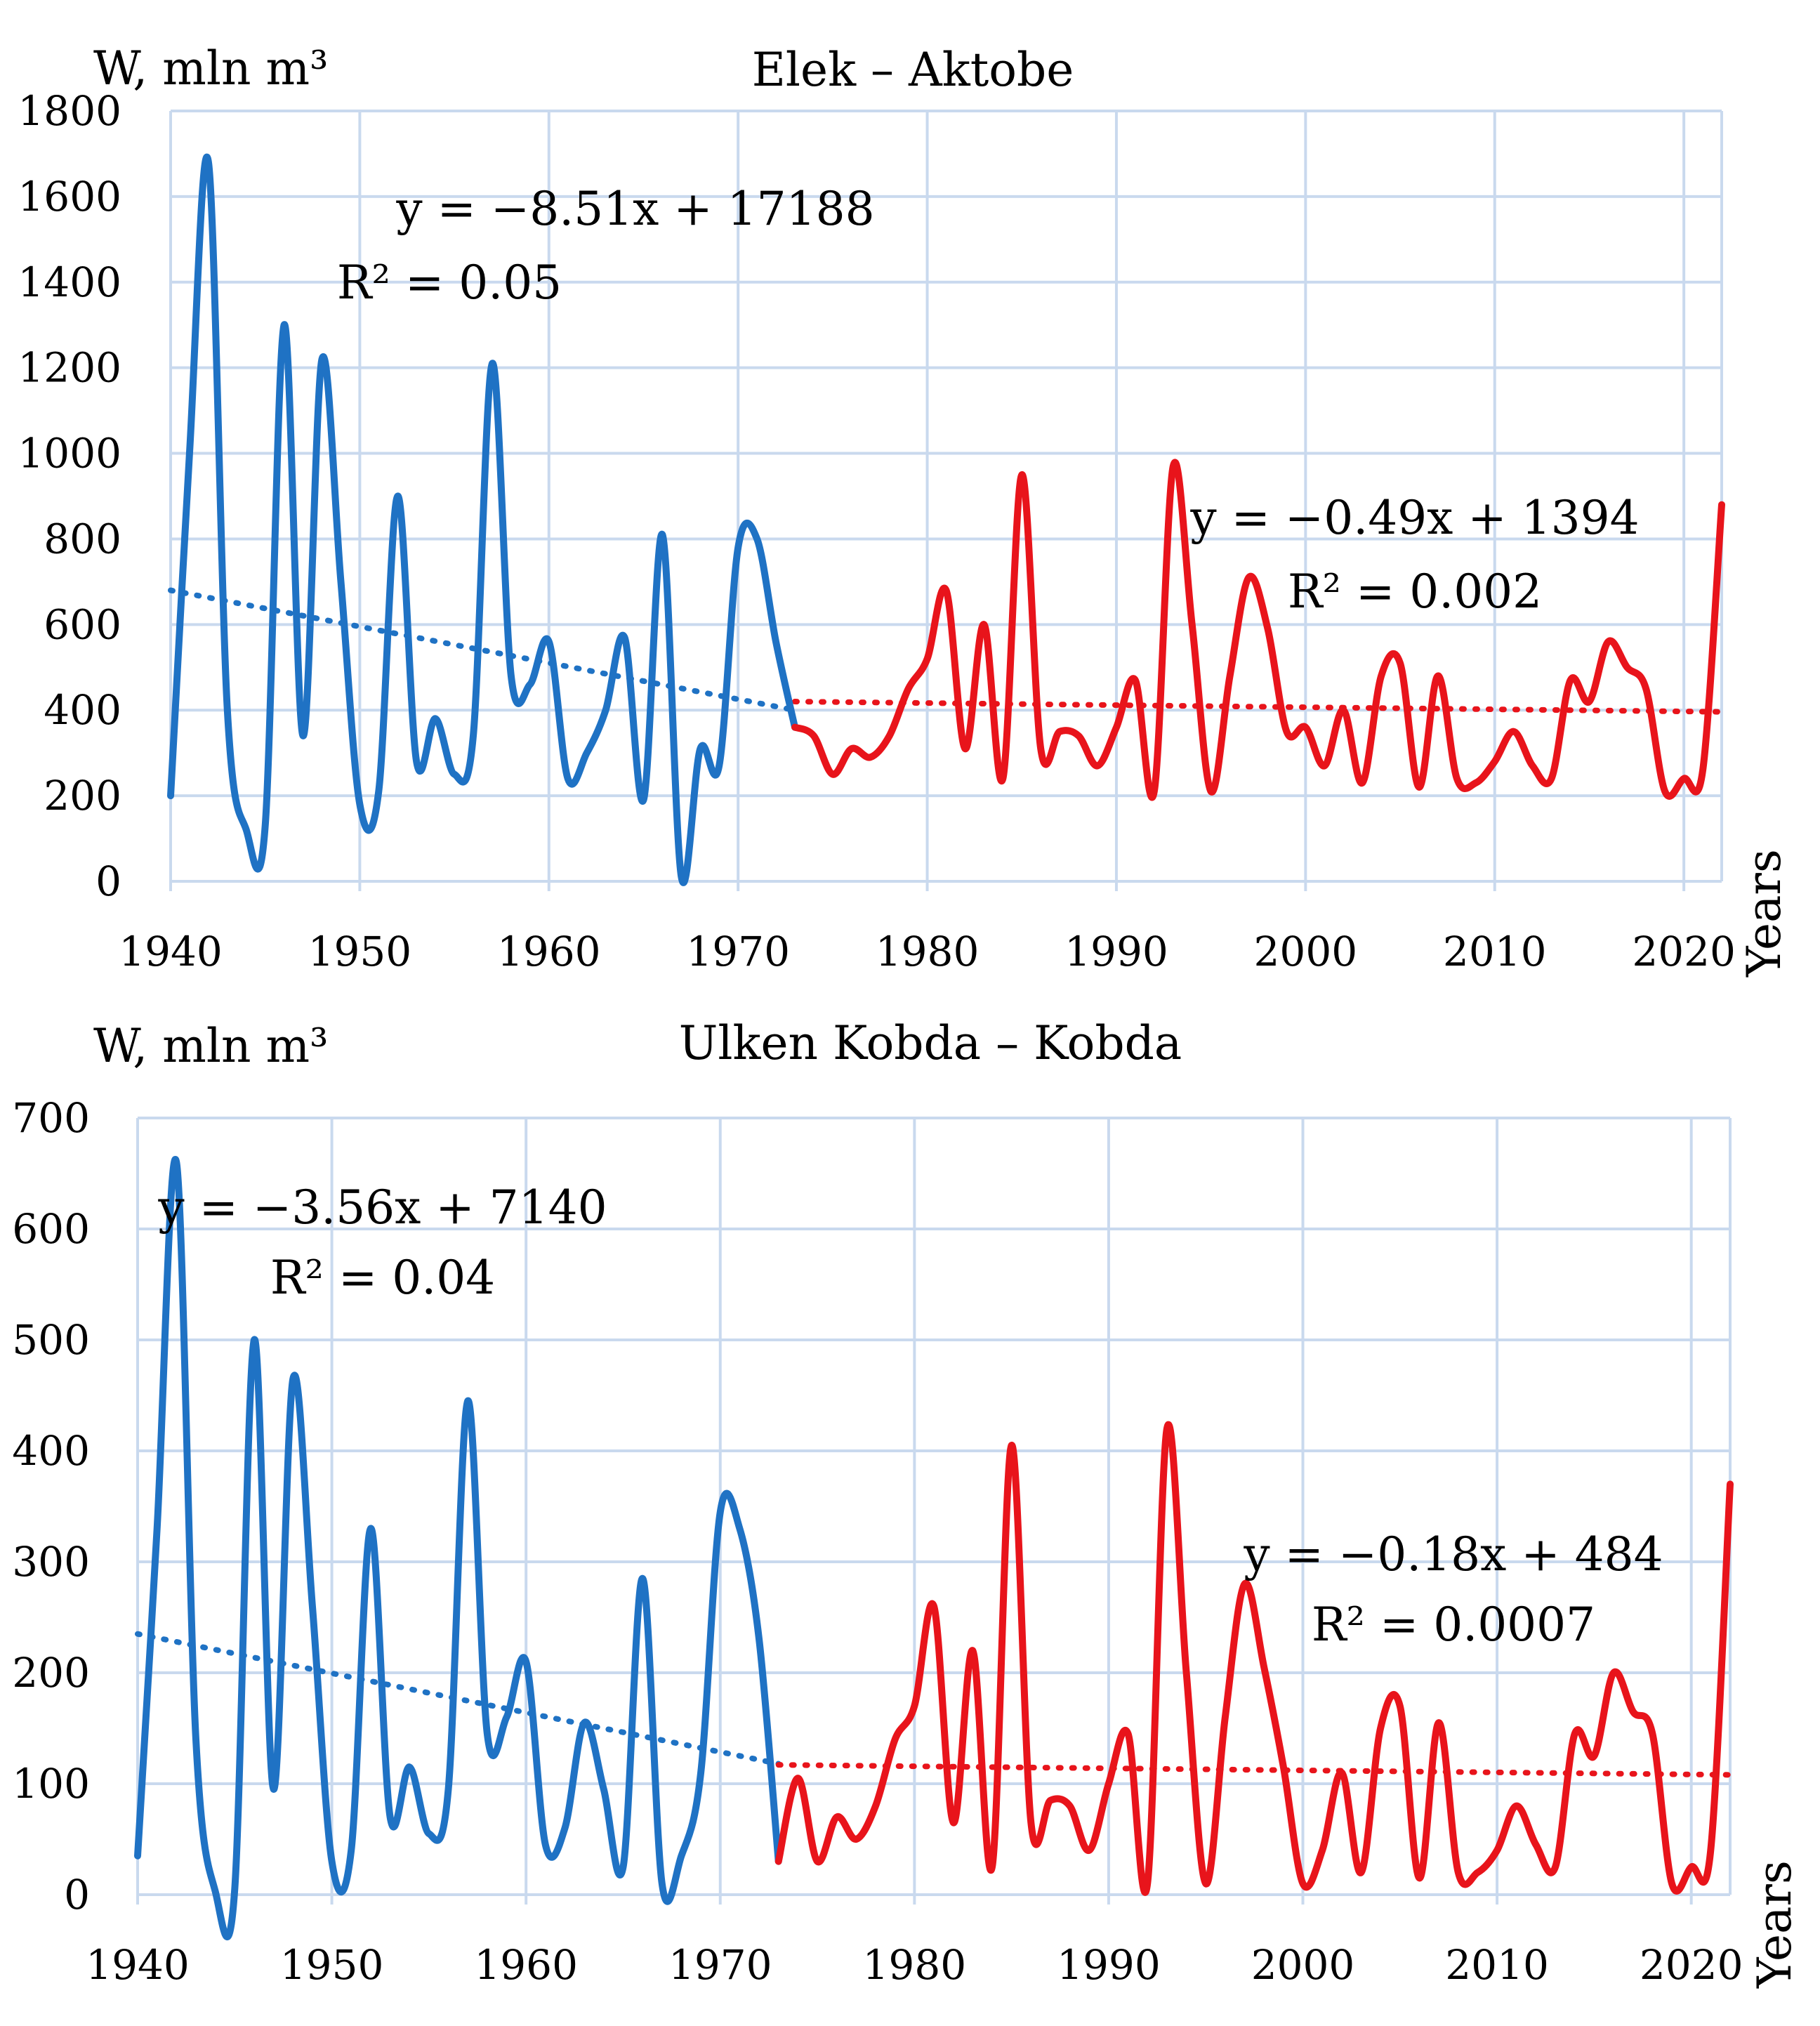 The height and width of the screenshot is (2026, 1820). Describe the element at coordinates (1415, 592) in the screenshot. I see `trend-r-squared: R² = 0.002` at that location.